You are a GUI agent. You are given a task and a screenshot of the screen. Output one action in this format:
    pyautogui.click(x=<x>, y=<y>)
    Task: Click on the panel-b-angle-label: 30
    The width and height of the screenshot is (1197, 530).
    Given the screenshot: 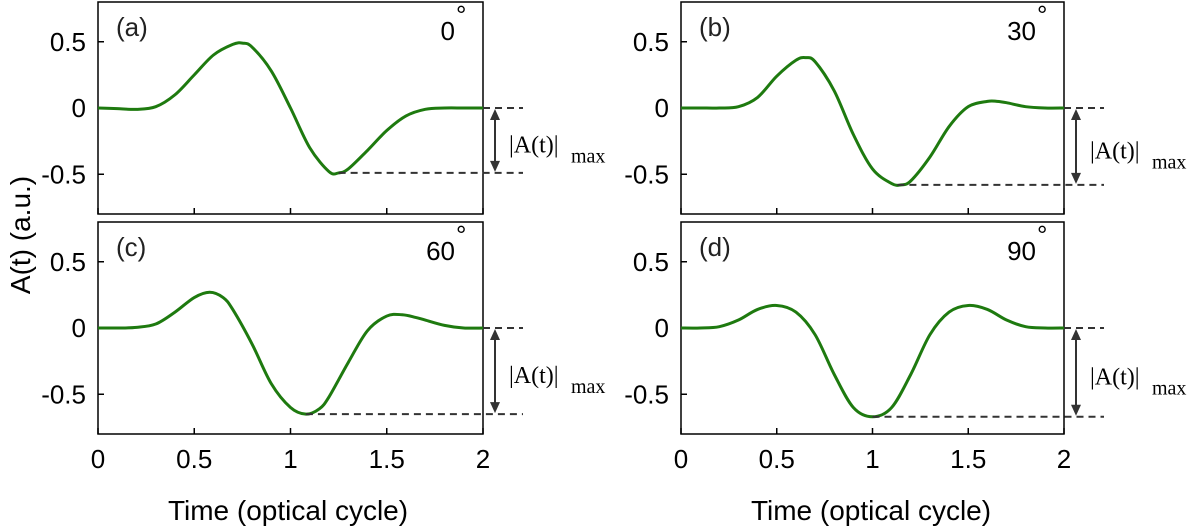 What is the action you would take?
    pyautogui.click(x=1021, y=31)
    